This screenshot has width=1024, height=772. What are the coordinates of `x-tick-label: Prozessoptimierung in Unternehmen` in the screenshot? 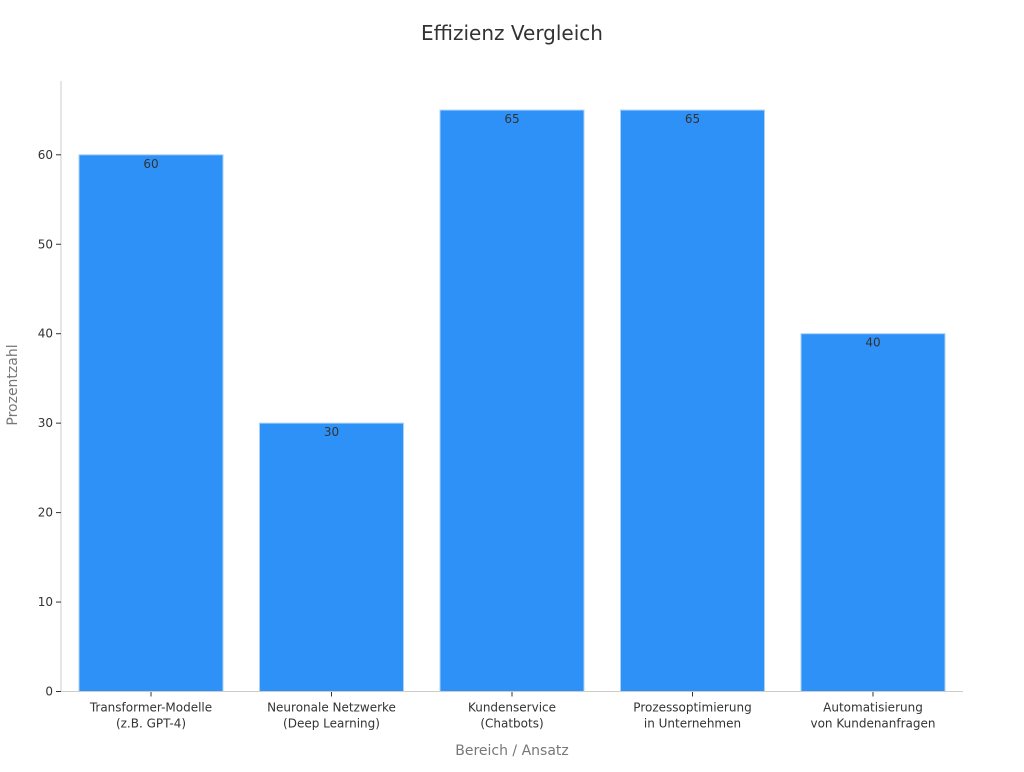 It's located at (692, 716).